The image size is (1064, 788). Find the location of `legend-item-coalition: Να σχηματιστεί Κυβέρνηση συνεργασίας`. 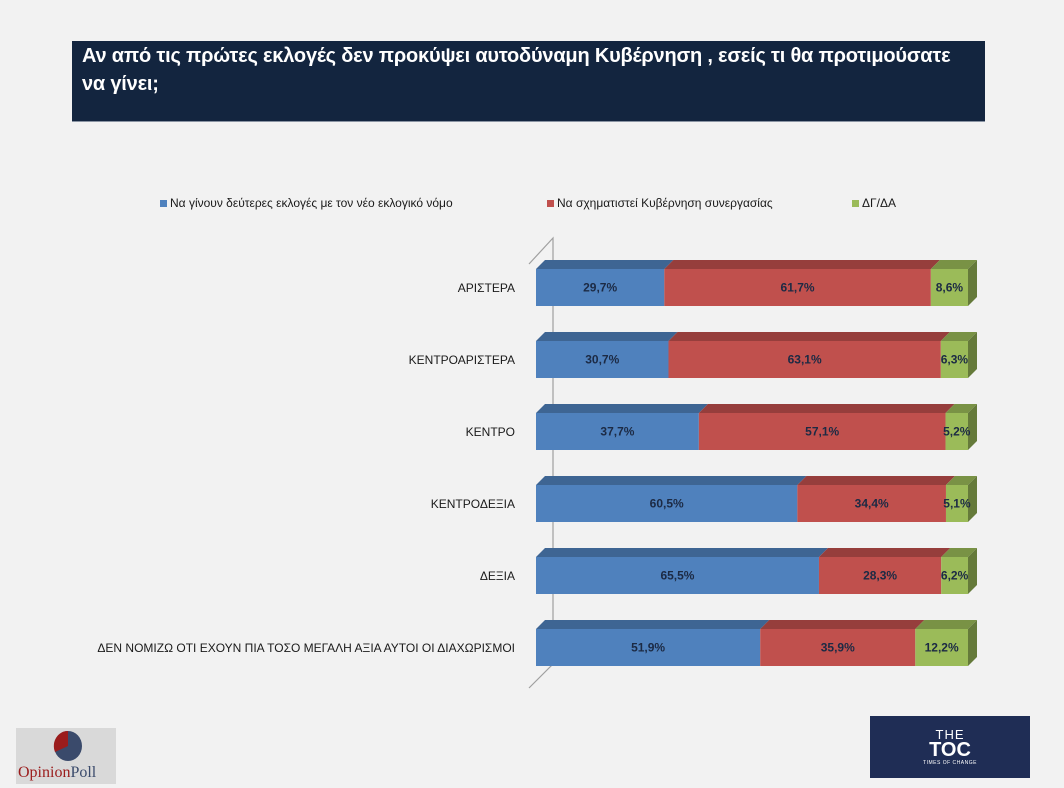

legend-item-coalition: Να σχηματιστεί Κυβέρνηση συνεργασίας is located at coordinates (660, 203).